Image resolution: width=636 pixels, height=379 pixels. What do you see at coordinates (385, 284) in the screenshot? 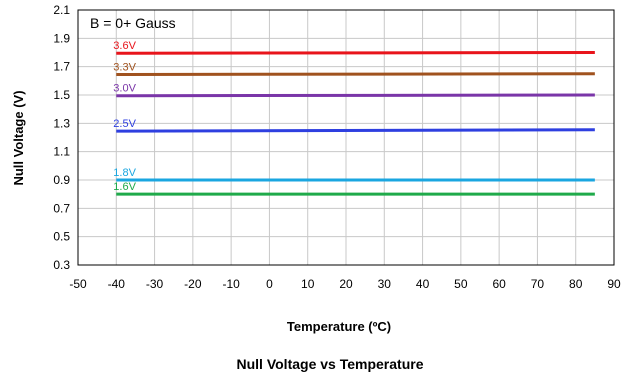
I see `x-tick-label: 30` at bounding box center [385, 284].